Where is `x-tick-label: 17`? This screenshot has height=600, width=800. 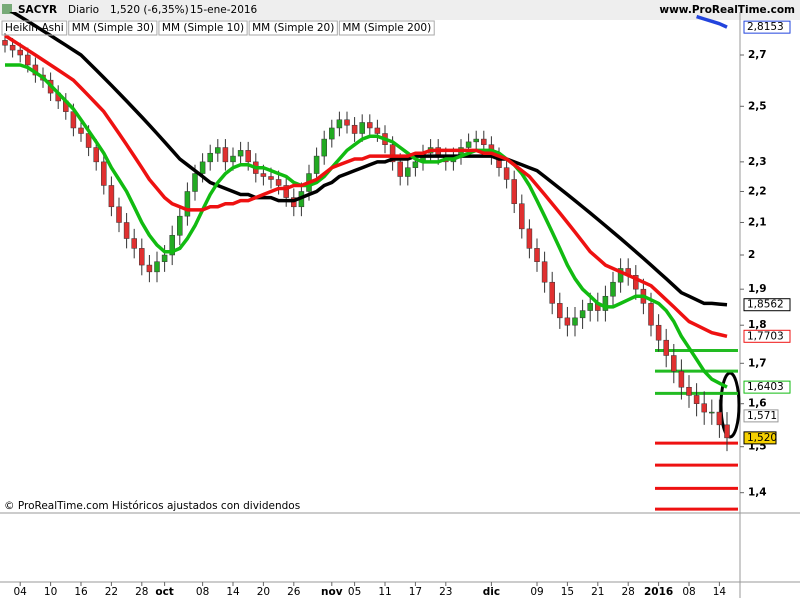
x-tick-label: 17 is located at coordinates (415, 592).